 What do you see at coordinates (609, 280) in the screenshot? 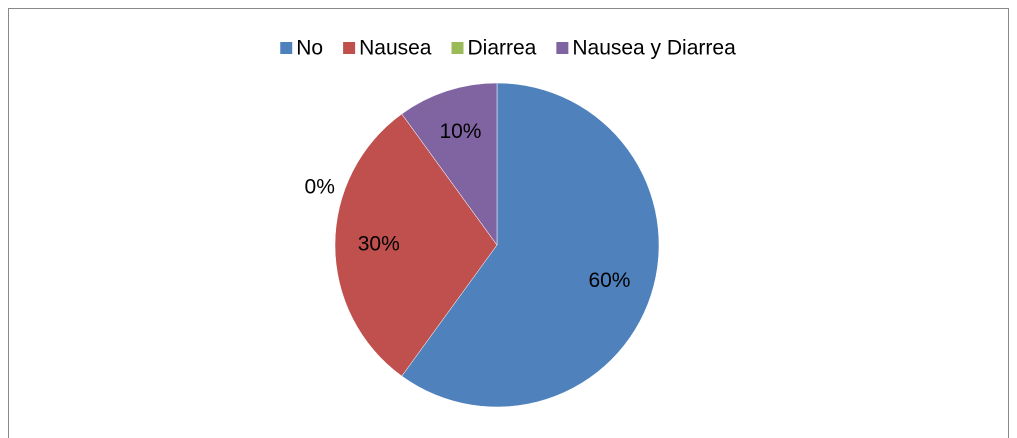
I see `data-label: 60%` at bounding box center [609, 280].